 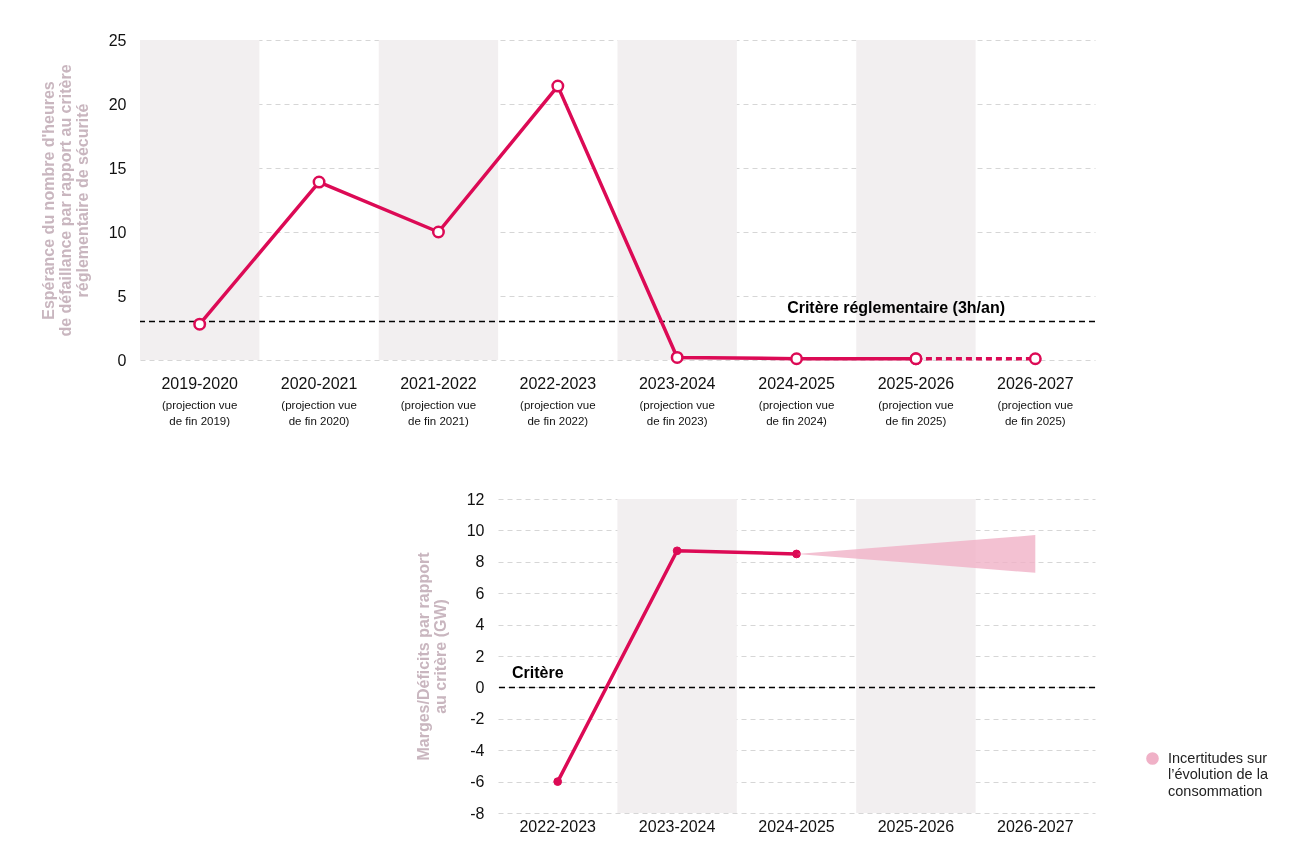 I want to click on x-tick-label: 2023-2024, so click(x=677, y=826).